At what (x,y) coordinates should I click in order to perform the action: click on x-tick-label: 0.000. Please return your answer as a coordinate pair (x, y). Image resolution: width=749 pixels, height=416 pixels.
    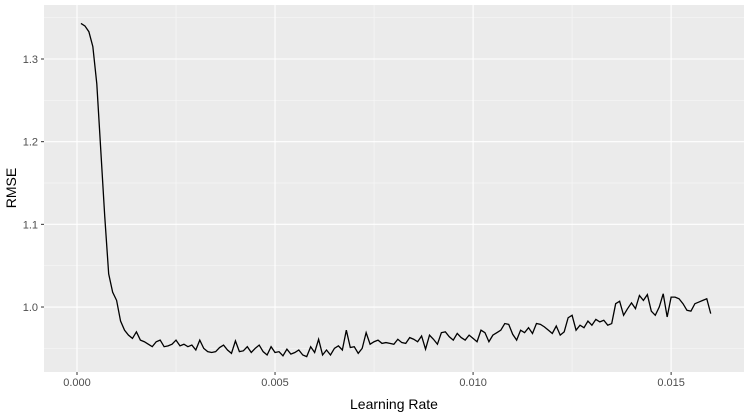
    Looking at the image, I should click on (77, 383).